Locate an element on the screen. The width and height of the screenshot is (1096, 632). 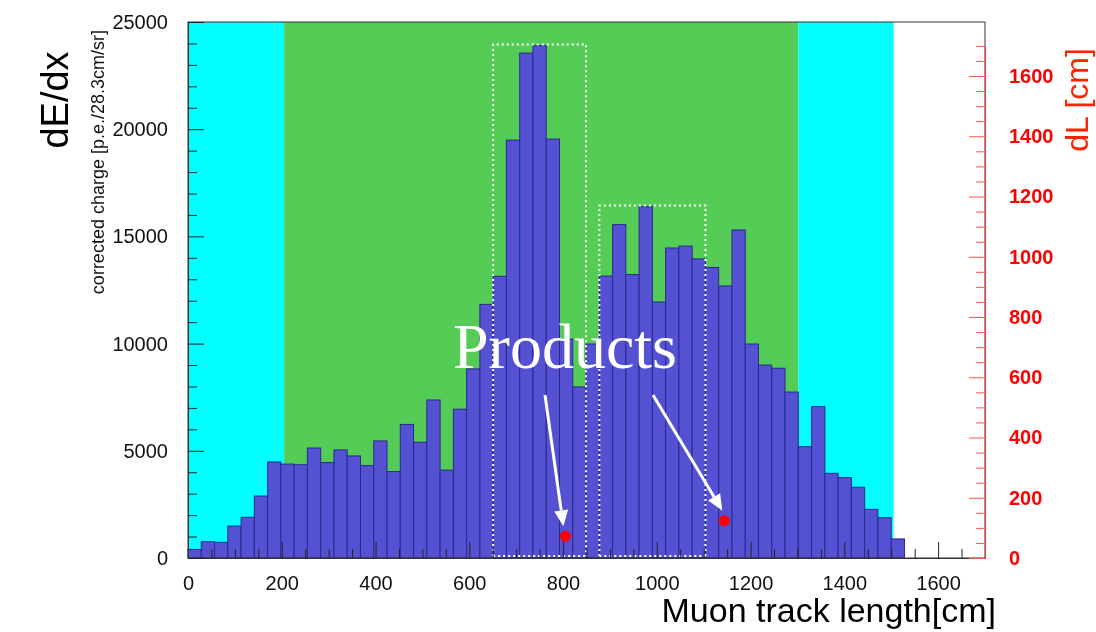
y-tick-label: 5000 is located at coordinates (145, 450).